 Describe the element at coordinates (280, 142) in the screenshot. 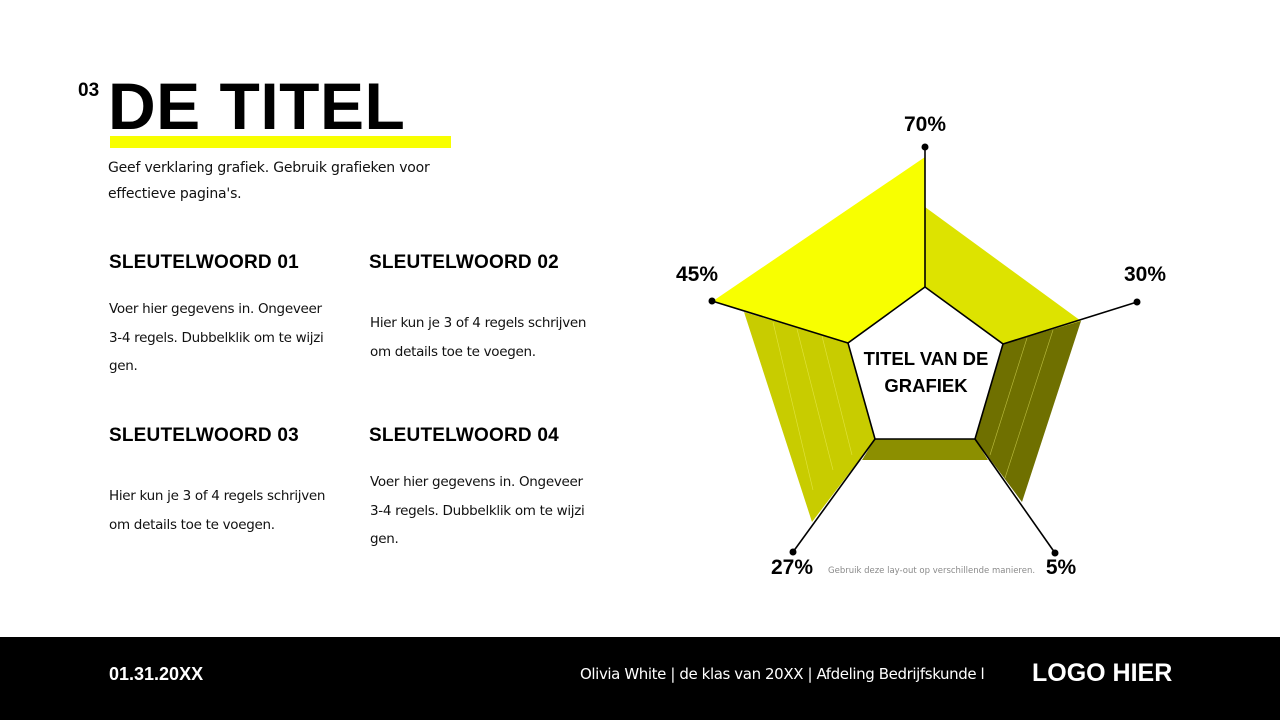

I see `title-underline` at that location.